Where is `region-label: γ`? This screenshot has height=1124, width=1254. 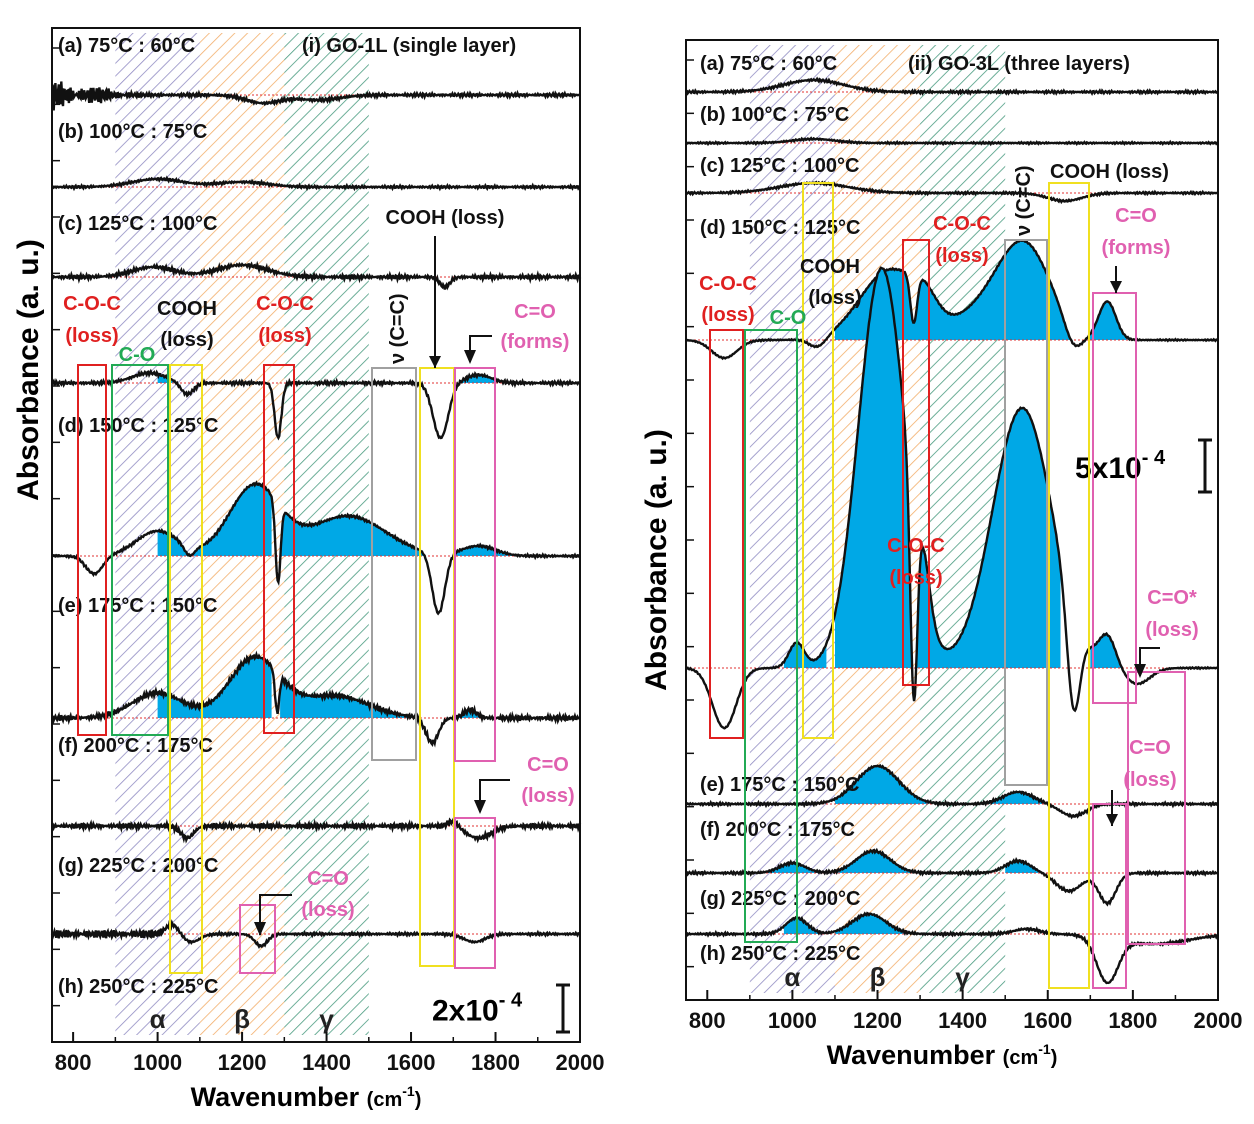
region-label: γ is located at coordinates (326, 1019).